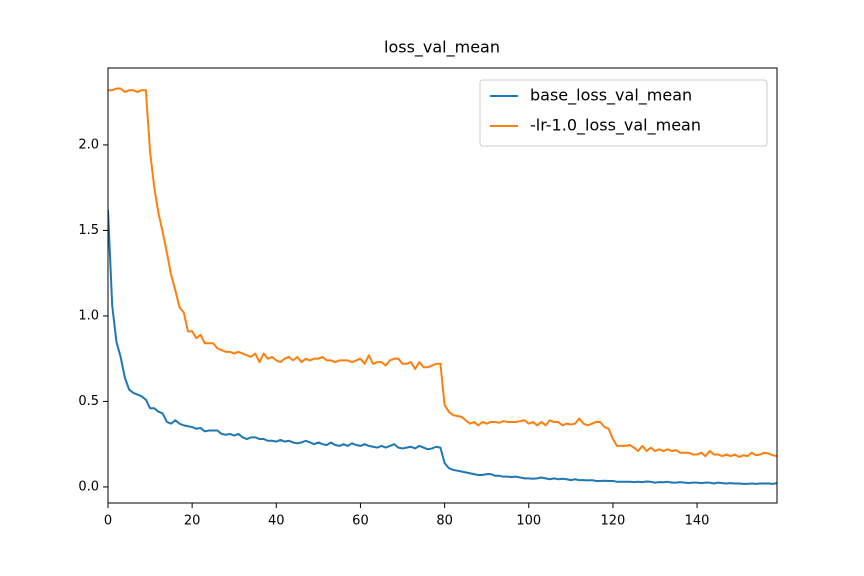 This screenshot has width=864, height=576. I want to click on legend-box, so click(623, 113).